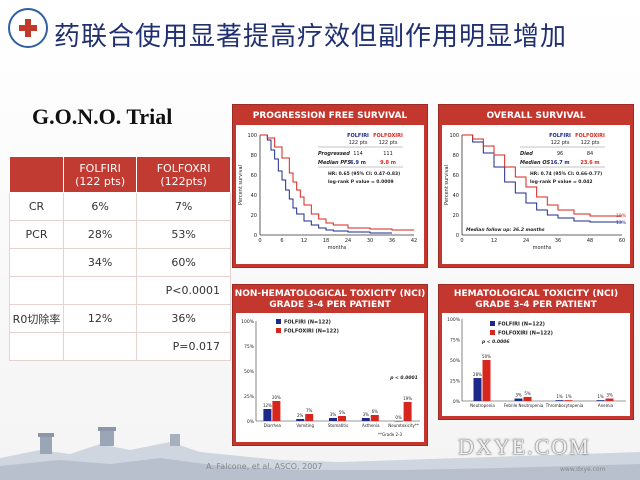  Describe the element at coordinates (330, 305) in the screenshot. I see `nonheme-title-2: GRADE 3-4 PER PATIENT` at that location.